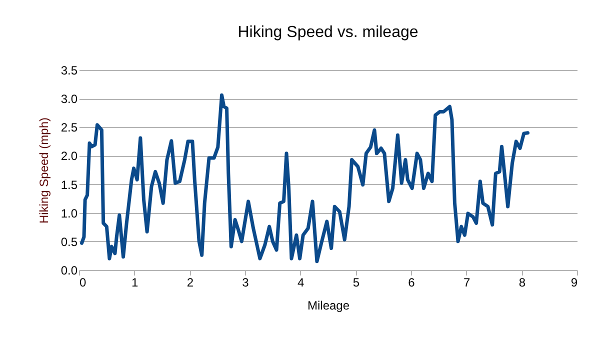 This screenshot has width=606, height=341. I want to click on y-tick-label: 1.0, so click(69, 213).